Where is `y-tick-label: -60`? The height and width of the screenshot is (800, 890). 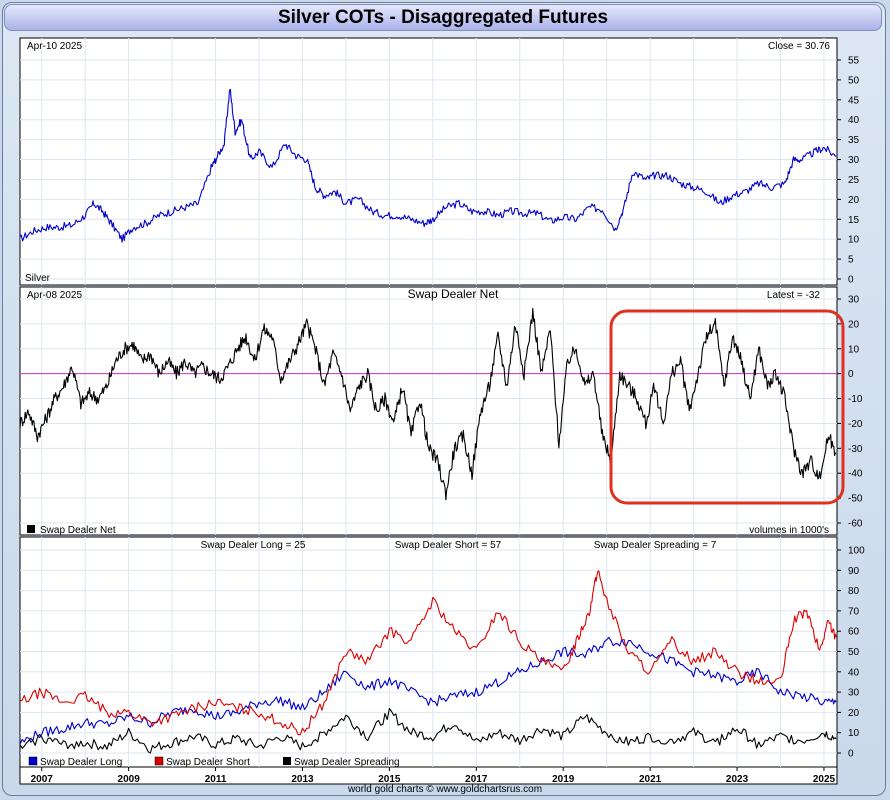 y-tick-label: -60 is located at coordinates (855, 524).